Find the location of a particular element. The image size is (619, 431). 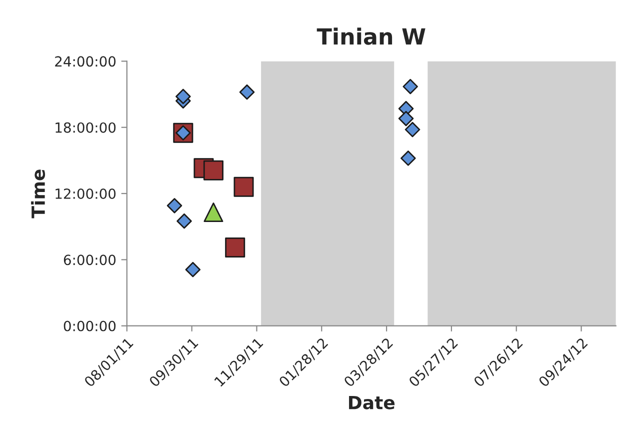

x-axis-title: Date is located at coordinates (372, 403).